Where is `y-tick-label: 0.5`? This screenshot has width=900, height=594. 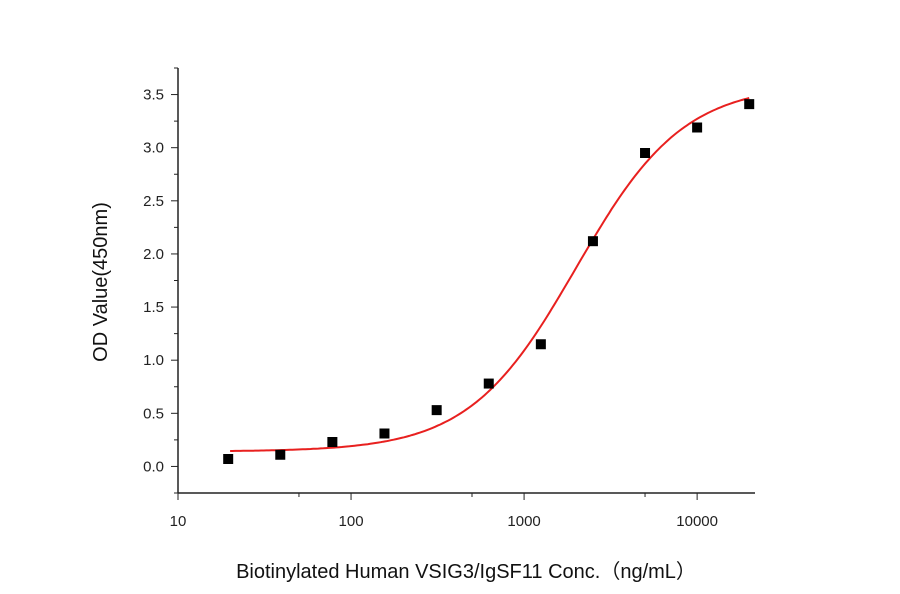
y-tick-label: 0.5 is located at coordinates (153, 413).